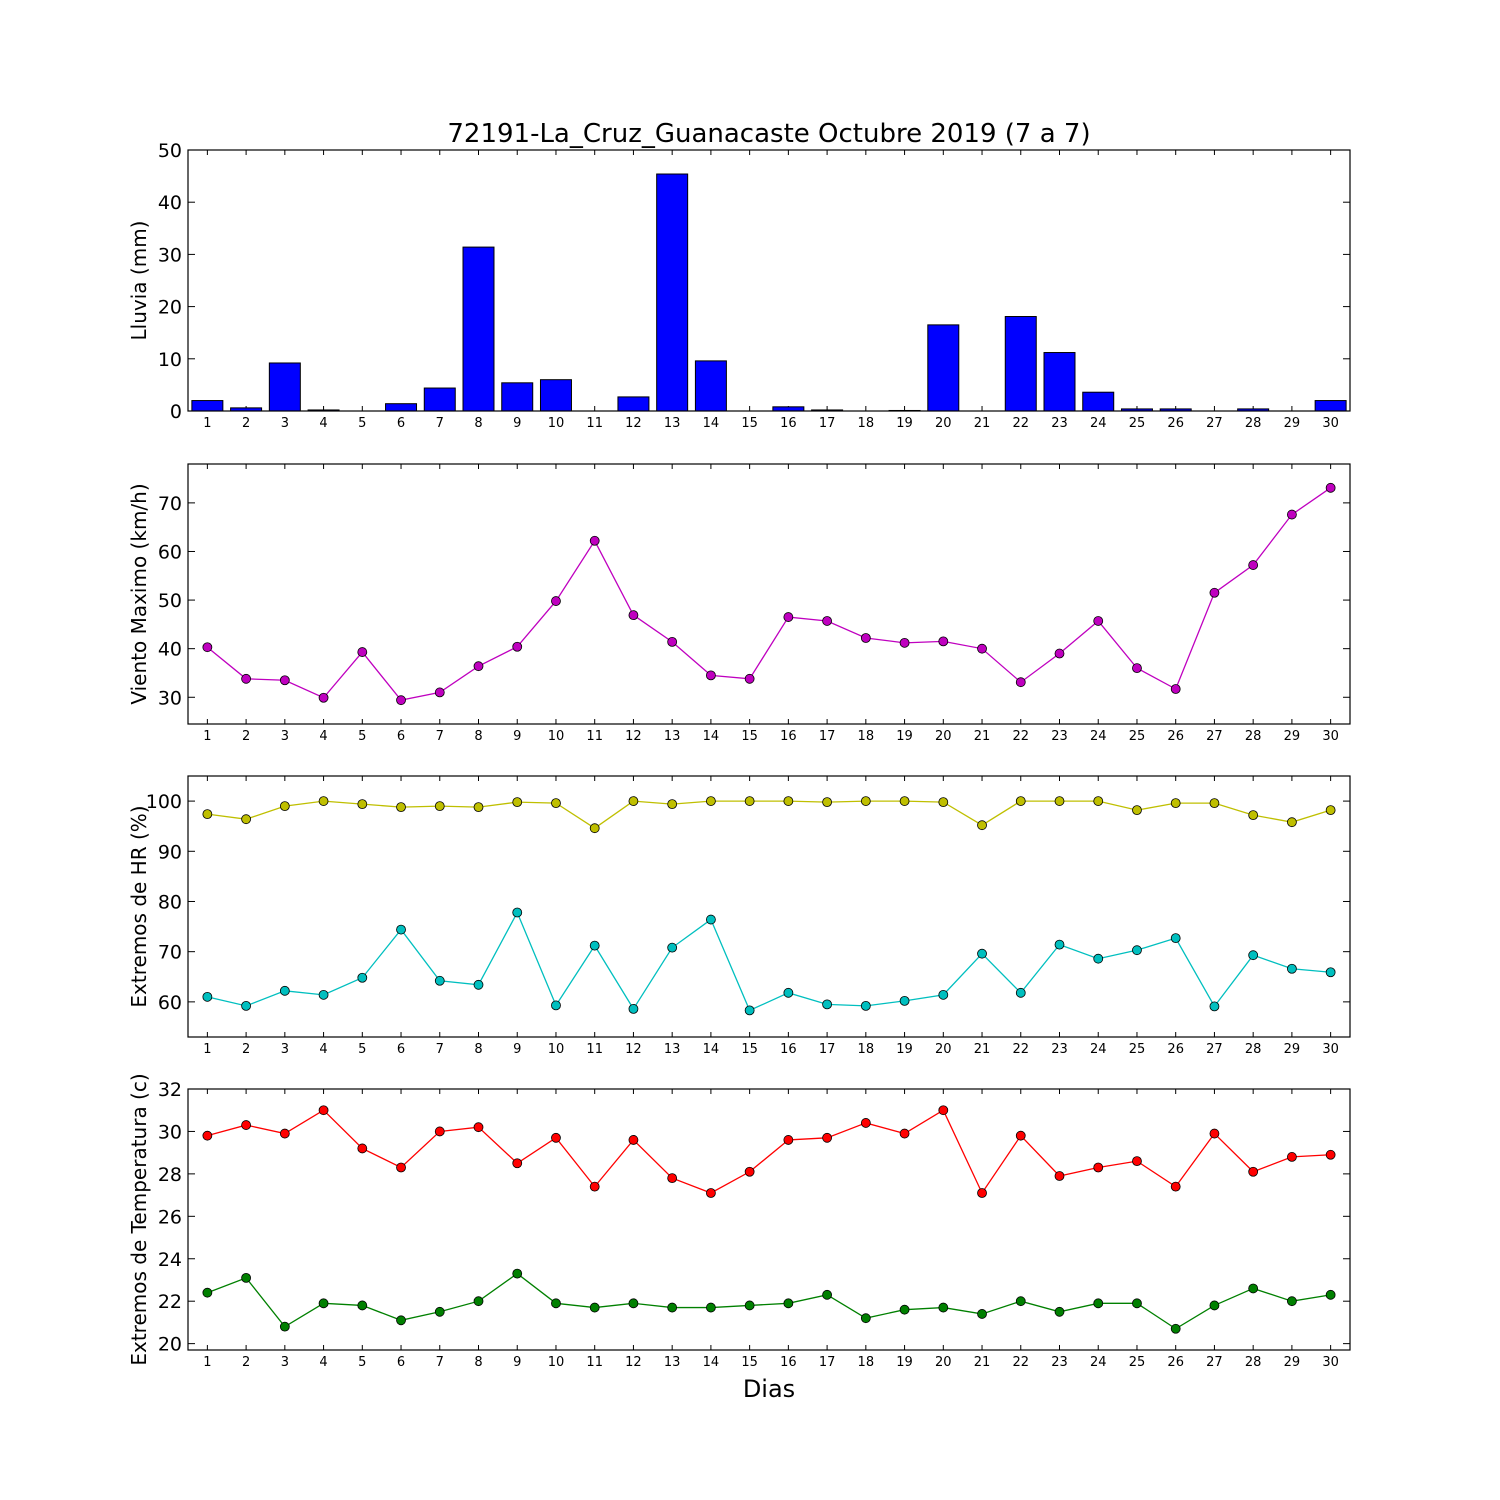 Image resolution: width=1500 pixels, height=1500 pixels. Describe the element at coordinates (246, 736) in the screenshot. I see `x-tick-label: 2` at that location.